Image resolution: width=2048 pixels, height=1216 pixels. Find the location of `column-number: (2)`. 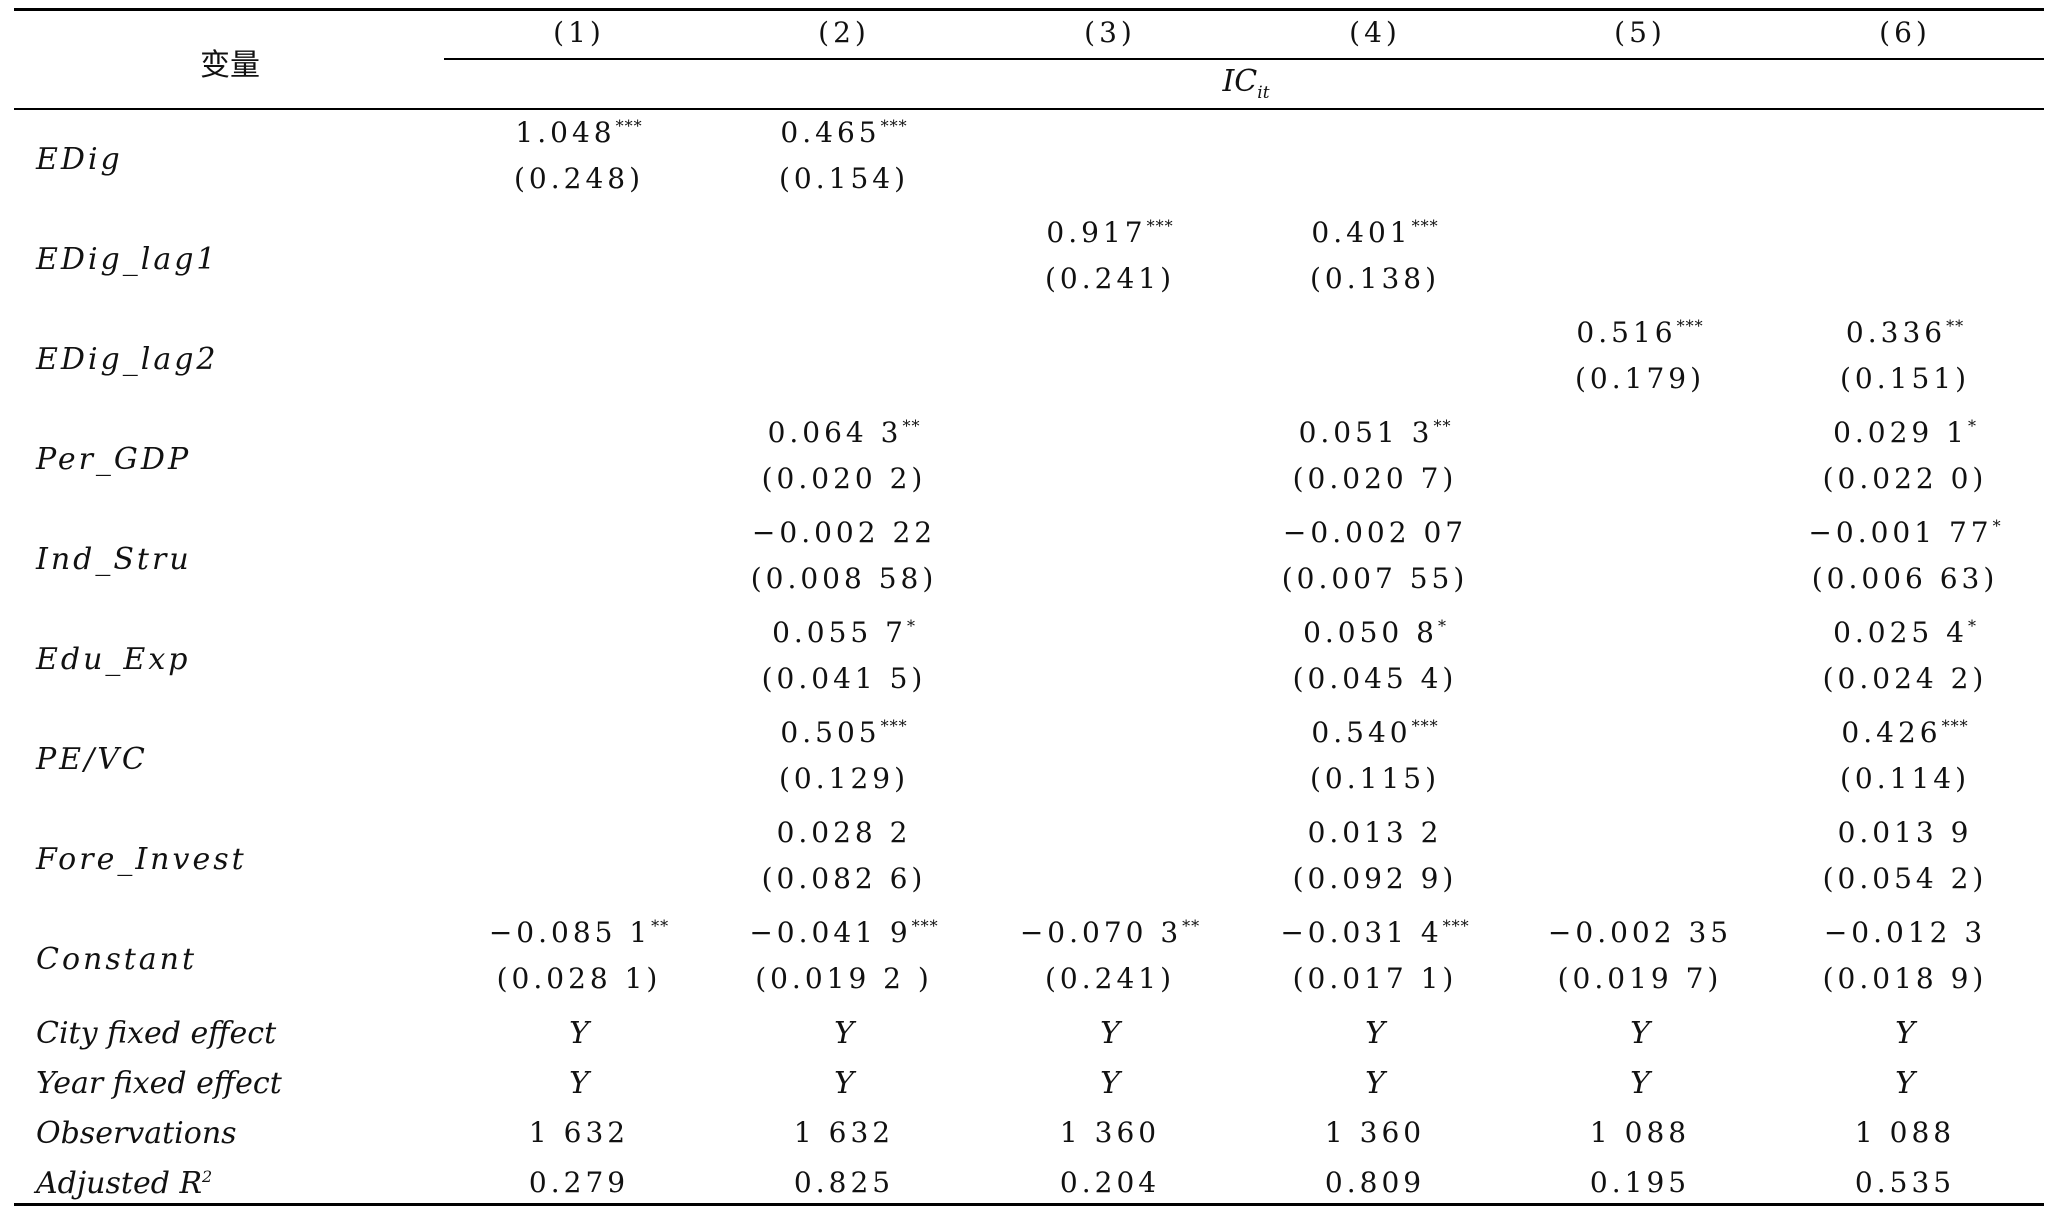

column-number: (2) is located at coordinates (844, 32).